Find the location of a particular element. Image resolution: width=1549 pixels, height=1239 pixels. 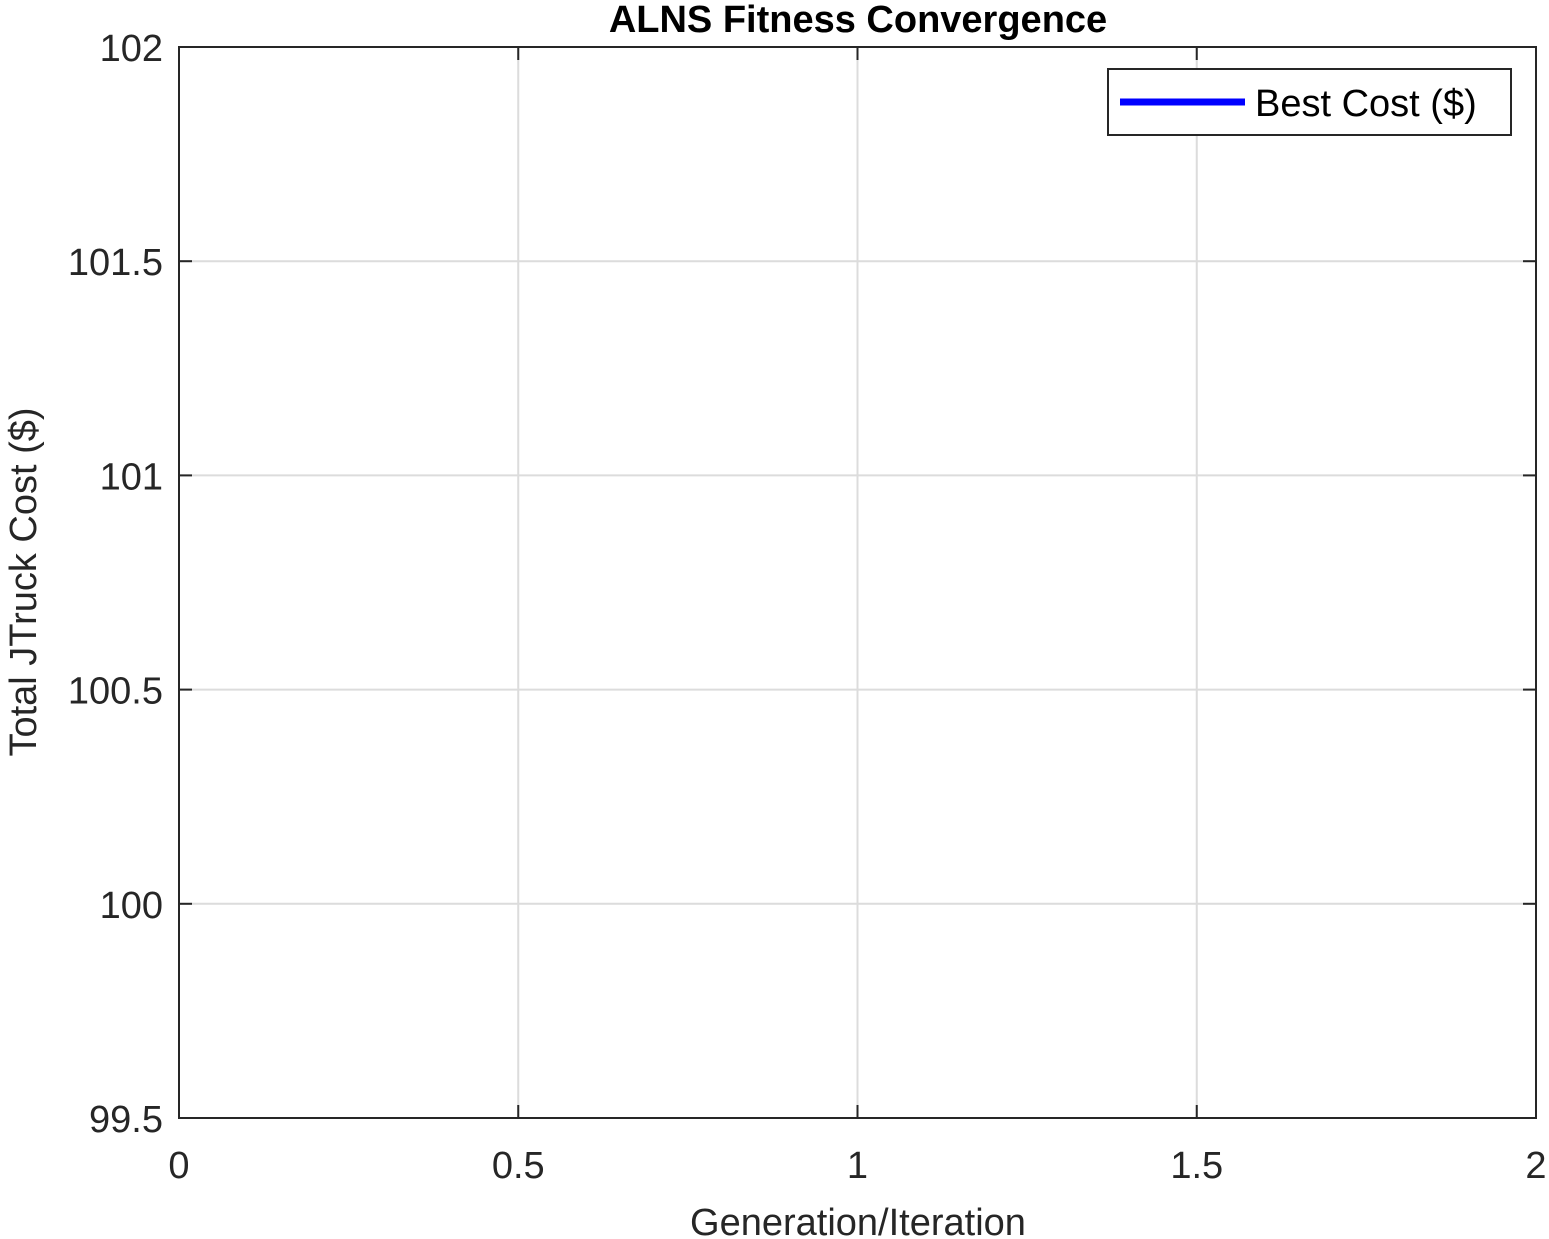

x-axis-label: Generation/Iteration is located at coordinates (858, 1220).